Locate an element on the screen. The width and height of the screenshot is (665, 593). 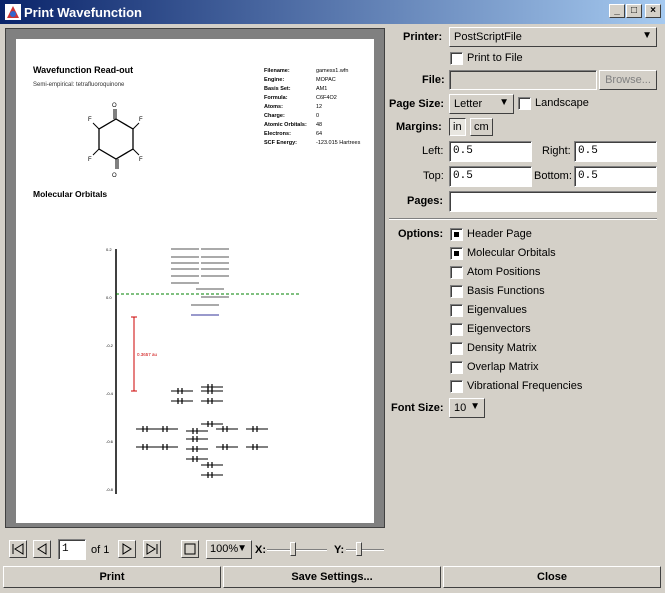
landscape-label: Landscape is located at coordinates (562, 103).